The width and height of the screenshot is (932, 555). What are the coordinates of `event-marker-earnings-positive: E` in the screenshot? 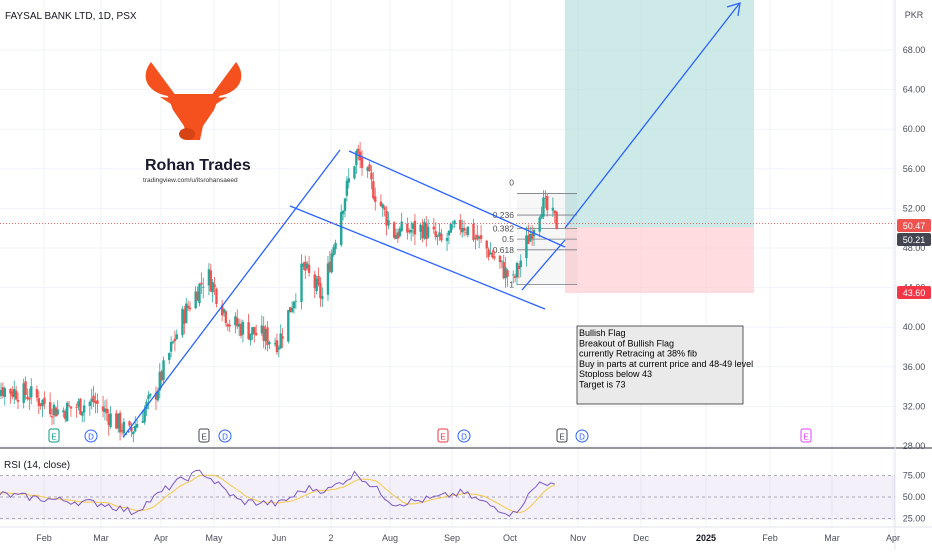 It's located at (54, 435).